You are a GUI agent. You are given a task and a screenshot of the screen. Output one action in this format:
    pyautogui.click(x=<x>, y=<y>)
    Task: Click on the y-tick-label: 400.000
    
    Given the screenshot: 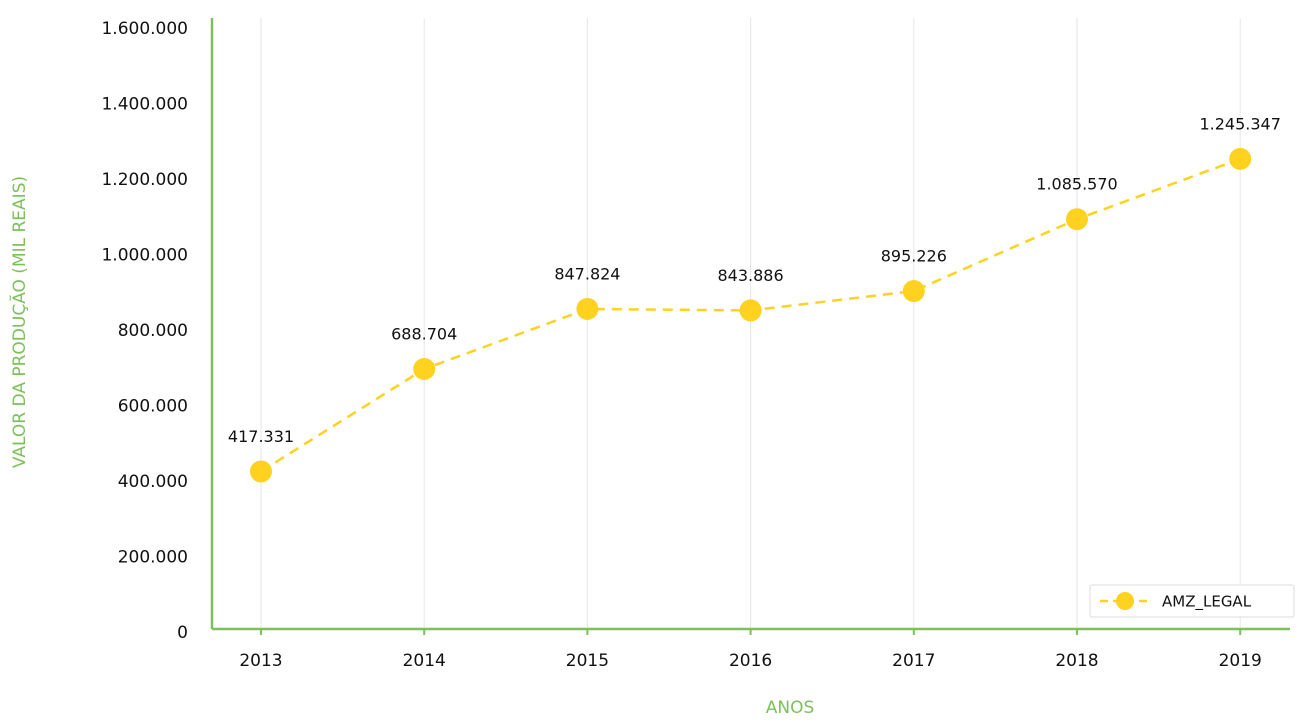 What is the action you would take?
    pyautogui.click(x=153, y=482)
    